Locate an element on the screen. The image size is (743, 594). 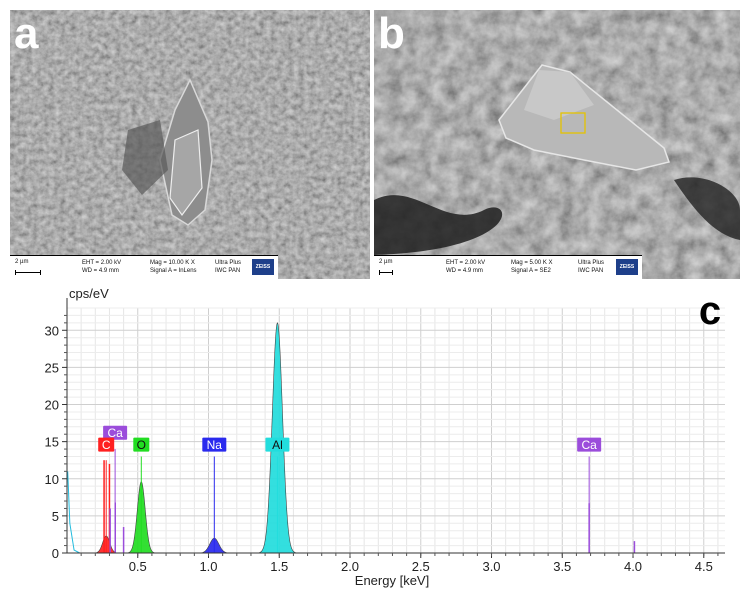
chart-element-labels: CaC O Na Al Ca is located at coordinates (350, 438).